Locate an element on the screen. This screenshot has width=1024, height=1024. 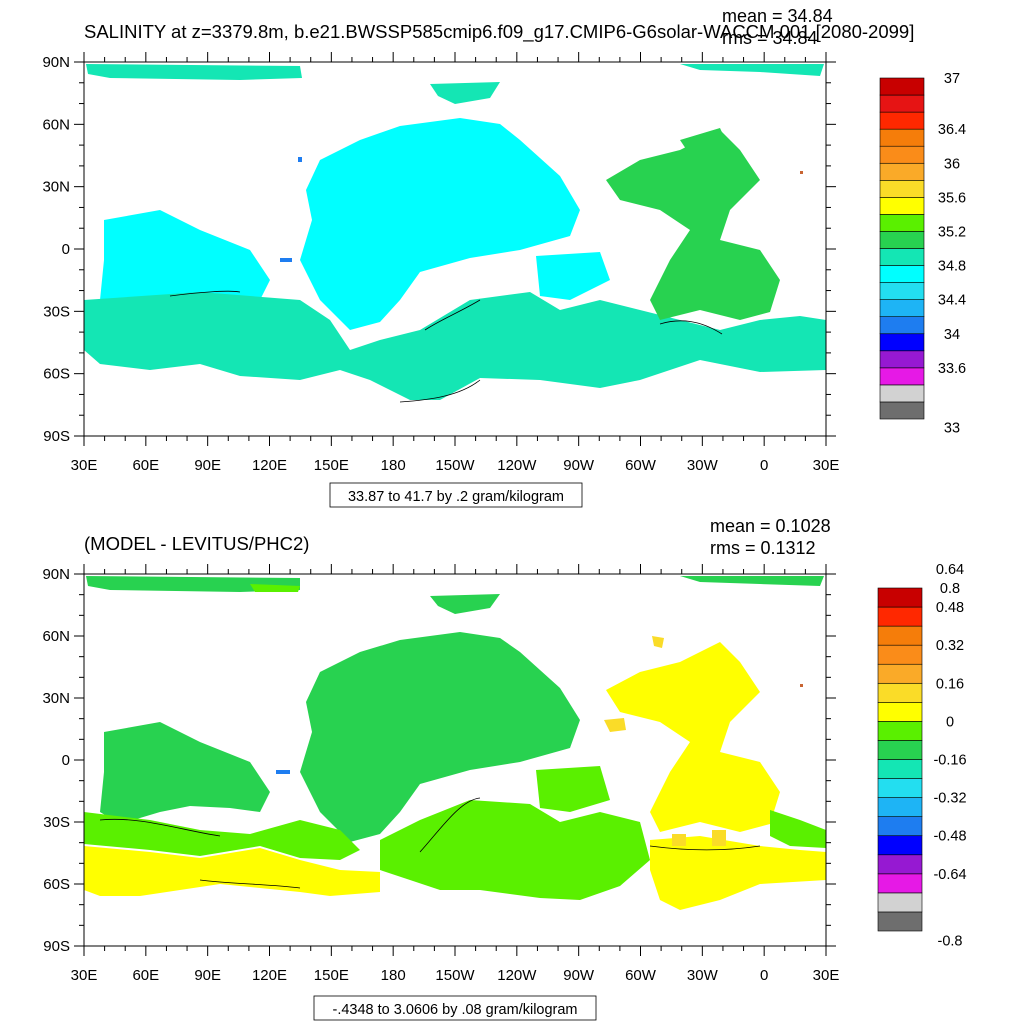
bottom-blue-spot is located at coordinates (283, 772).